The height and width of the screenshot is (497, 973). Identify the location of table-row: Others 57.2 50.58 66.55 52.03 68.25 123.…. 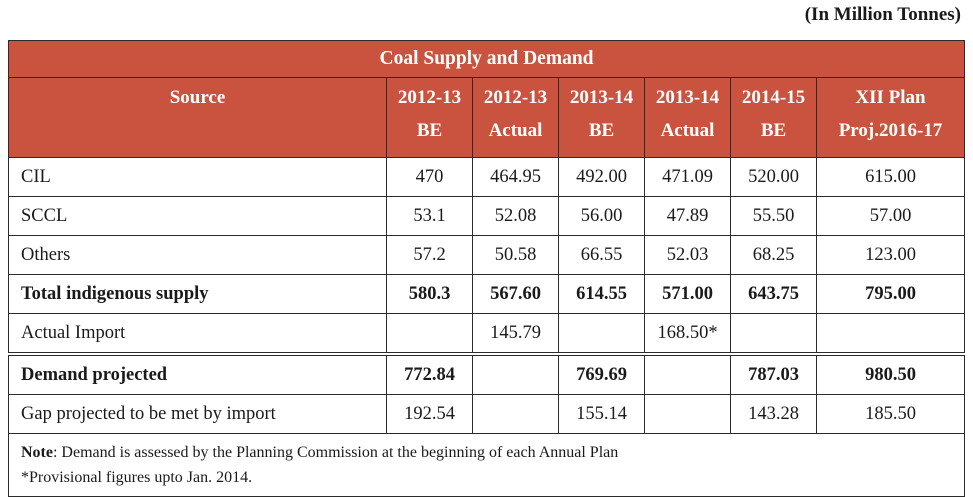
(487, 255).